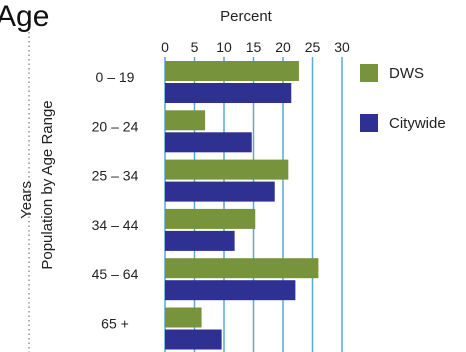 Image resolution: width=466 pixels, height=352 pixels. Describe the element at coordinates (26, 200) in the screenshot. I see `y-axis-title-line1: Years` at that location.